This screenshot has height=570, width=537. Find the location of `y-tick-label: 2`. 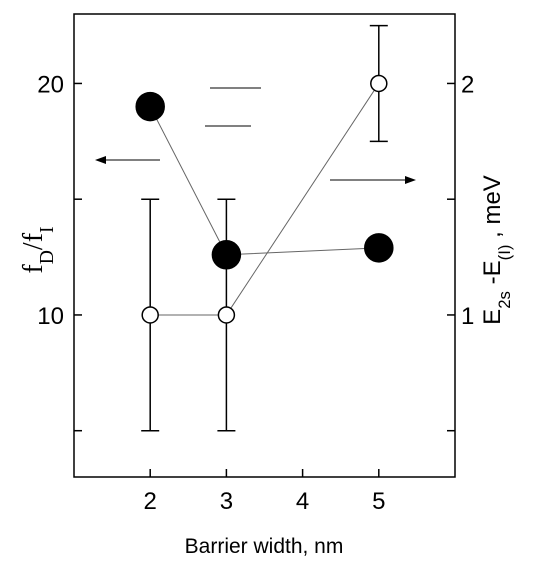

y-tick-label: 2 is located at coordinates (467, 84).